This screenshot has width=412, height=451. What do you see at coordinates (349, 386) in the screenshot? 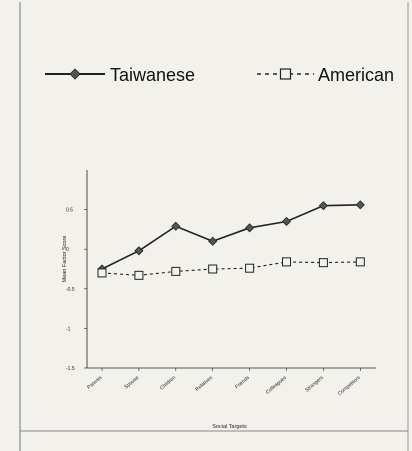
I see `x-tick-label-competitors: Competitors` at bounding box center [349, 386].